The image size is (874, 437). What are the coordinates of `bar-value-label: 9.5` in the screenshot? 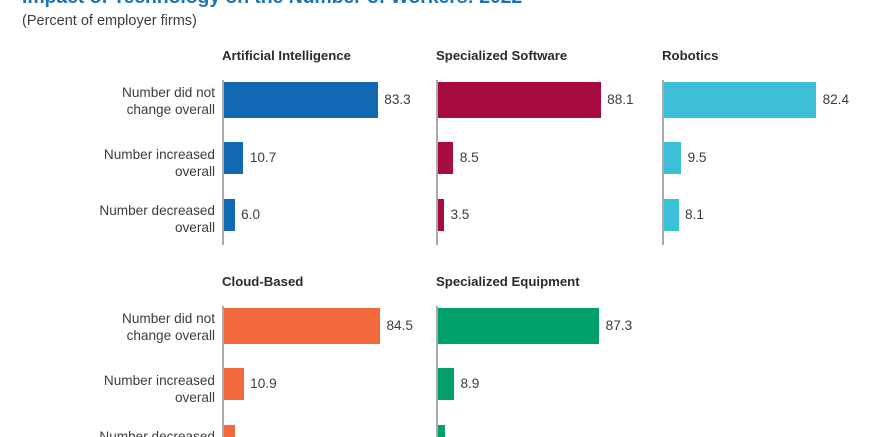 It's located at (697, 157).